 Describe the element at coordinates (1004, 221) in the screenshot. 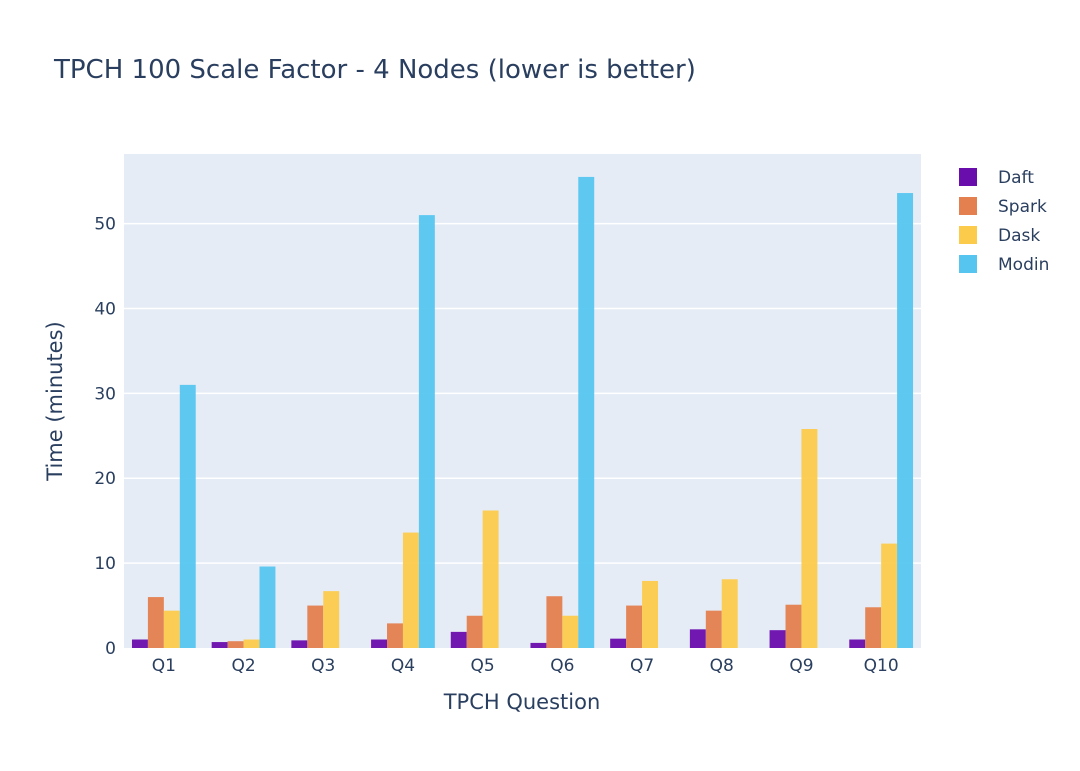

I see `legend: Daft Spark Dask Modin` at that location.